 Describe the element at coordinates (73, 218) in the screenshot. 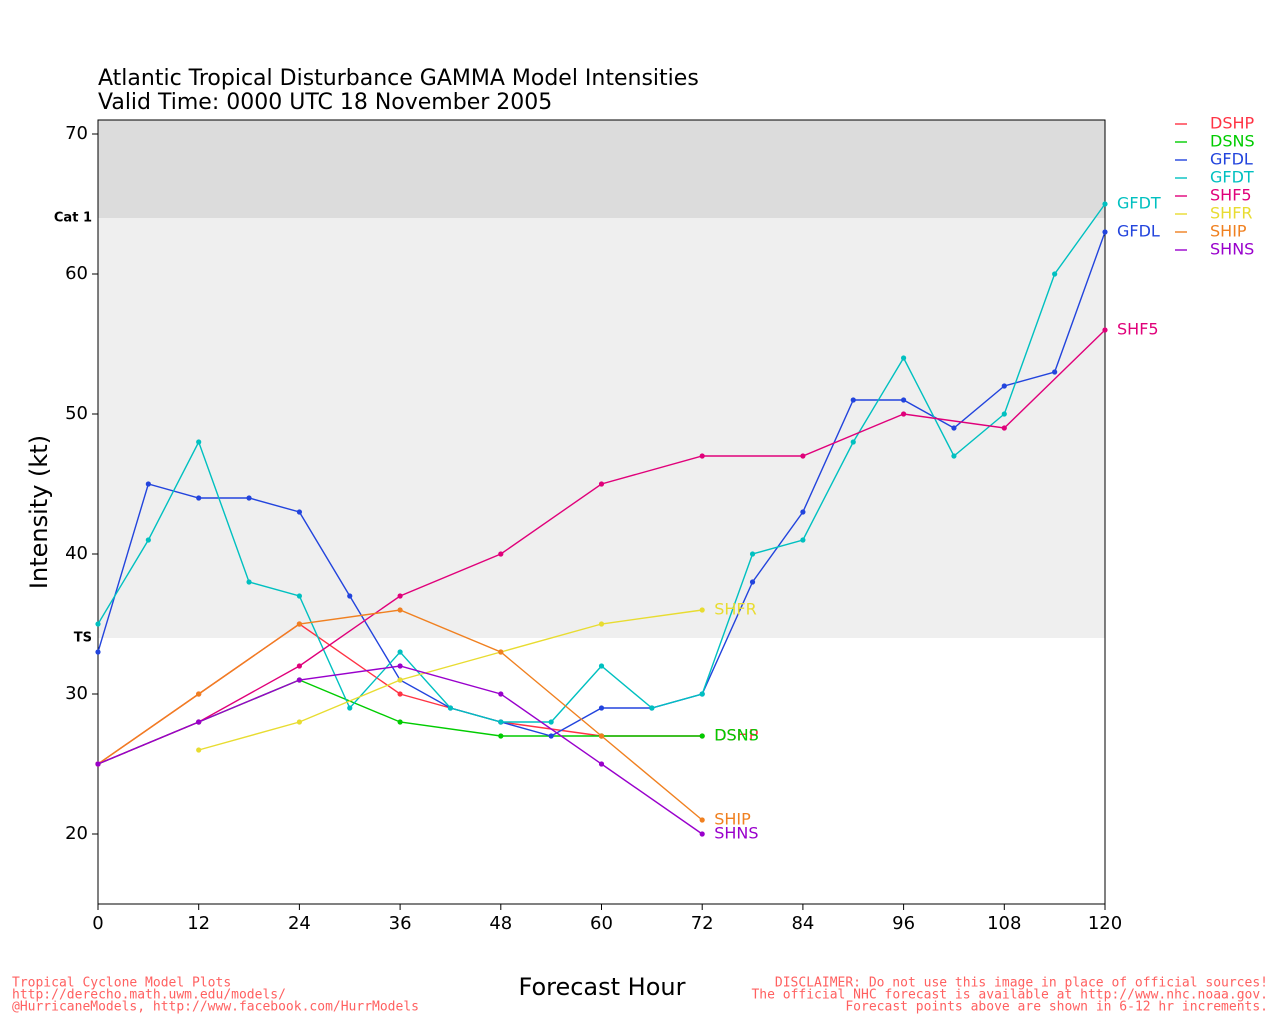

I see `band-label: Cat 1` at that location.